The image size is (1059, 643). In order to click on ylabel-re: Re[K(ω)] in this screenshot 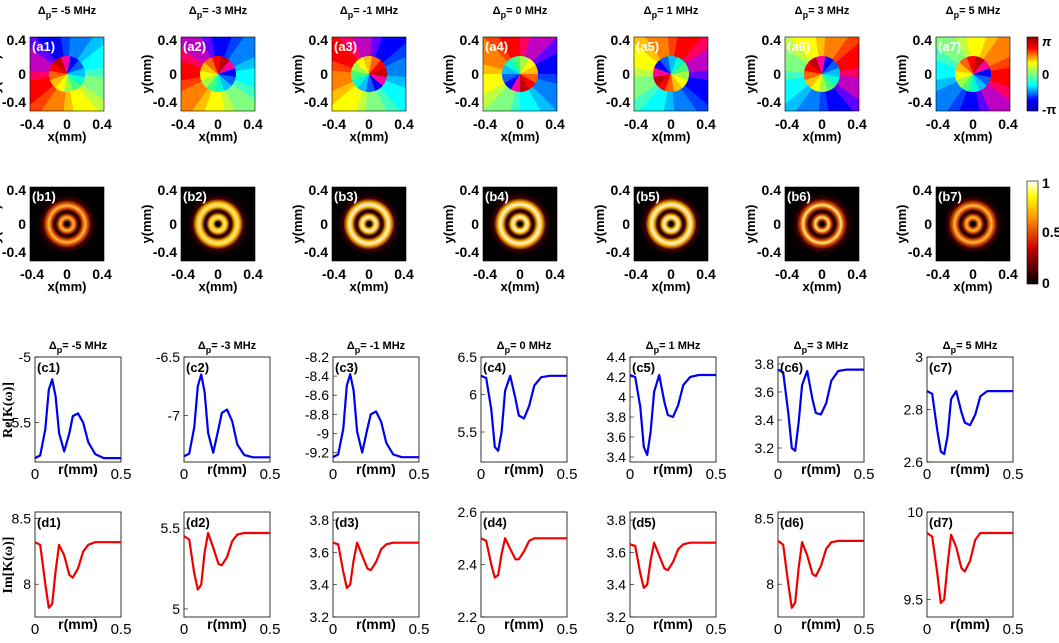, I will do `click(8, 410)`.